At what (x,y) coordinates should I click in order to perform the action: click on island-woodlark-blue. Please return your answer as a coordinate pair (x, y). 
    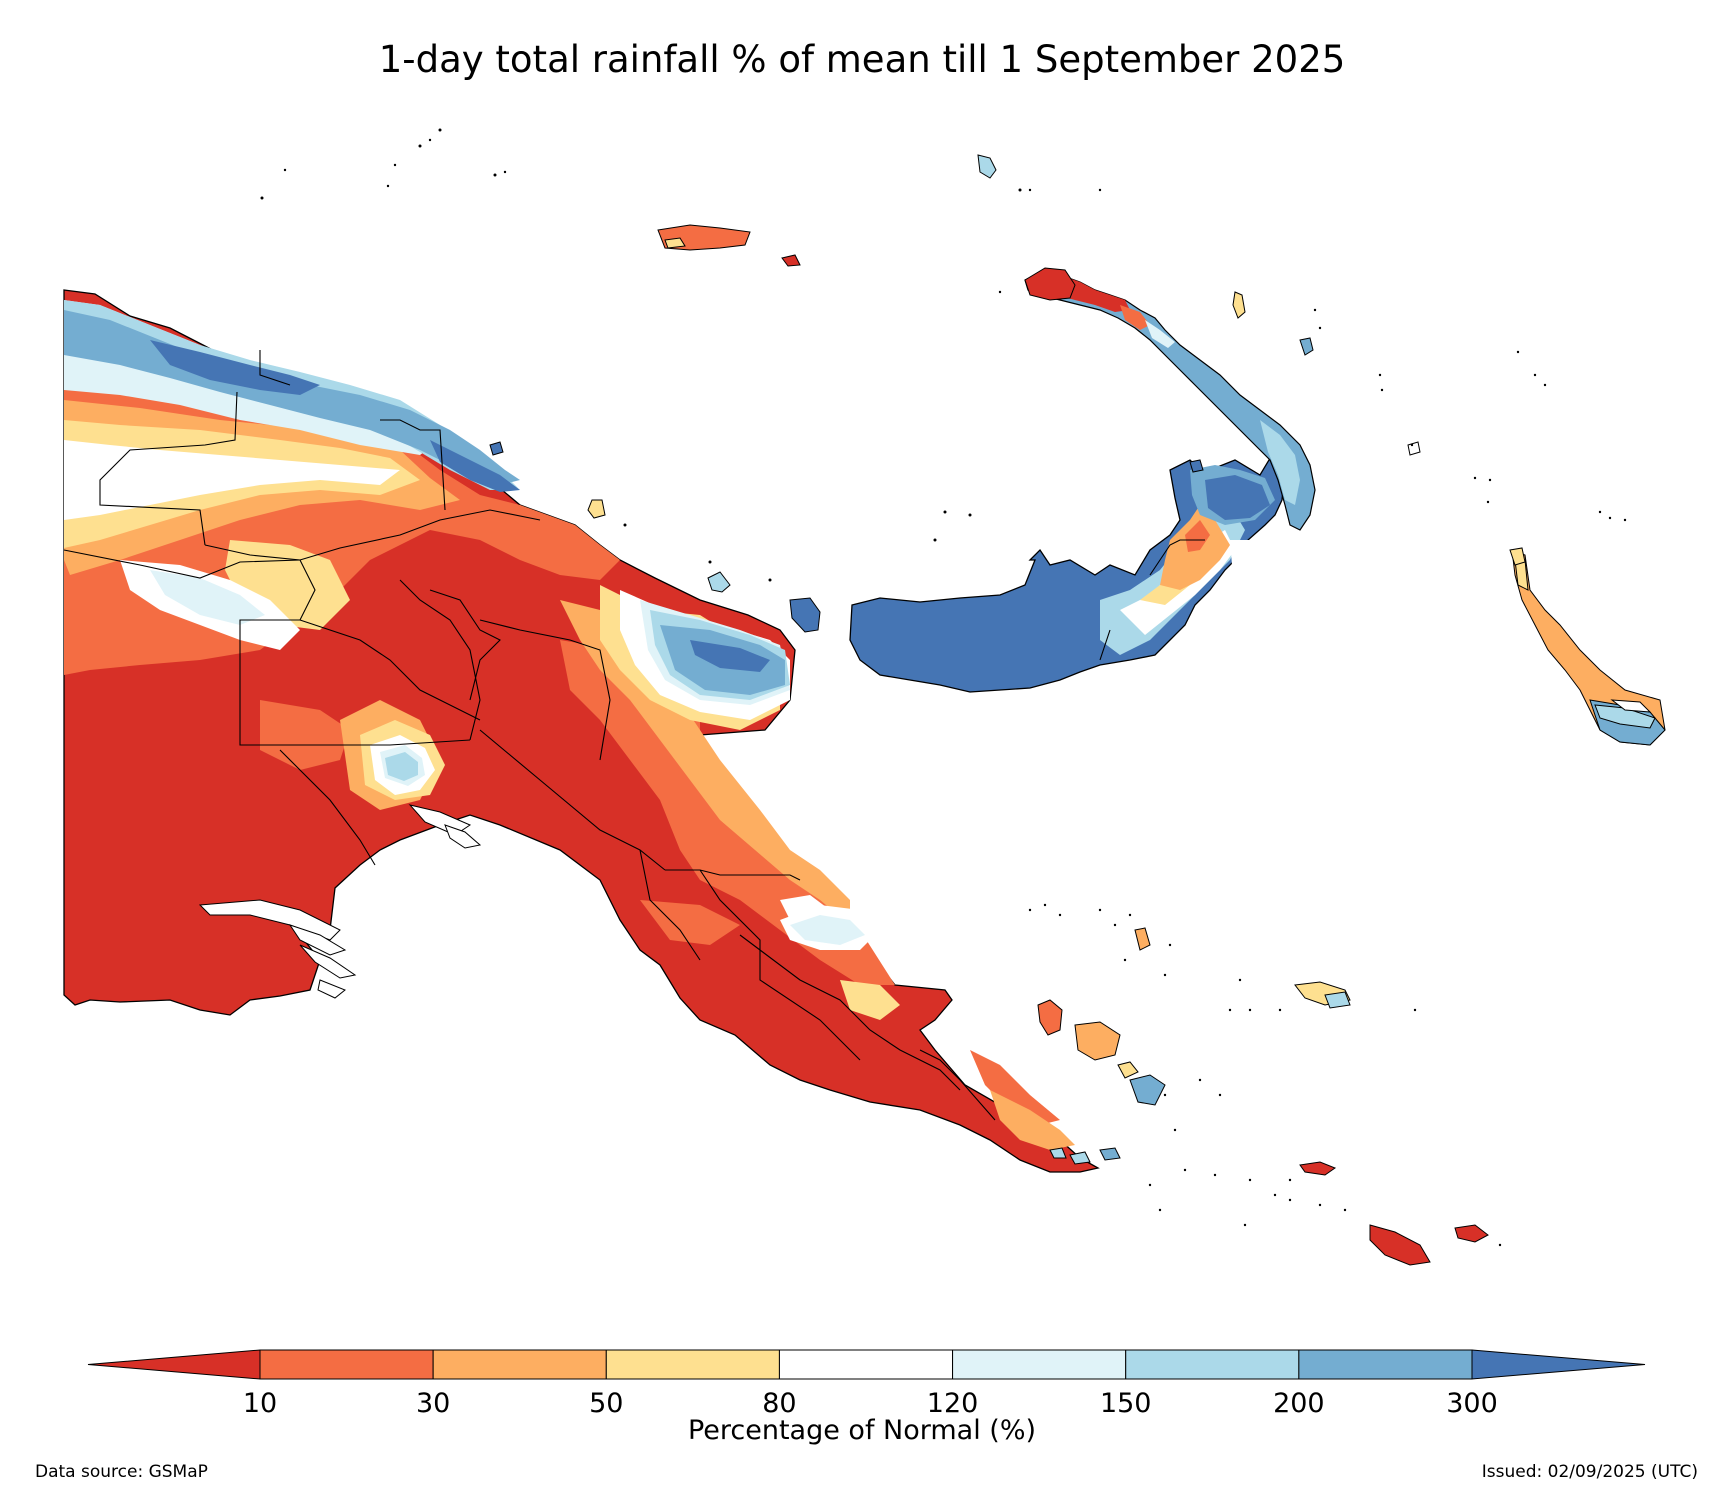
    Looking at the image, I should click on (1337, 1000).